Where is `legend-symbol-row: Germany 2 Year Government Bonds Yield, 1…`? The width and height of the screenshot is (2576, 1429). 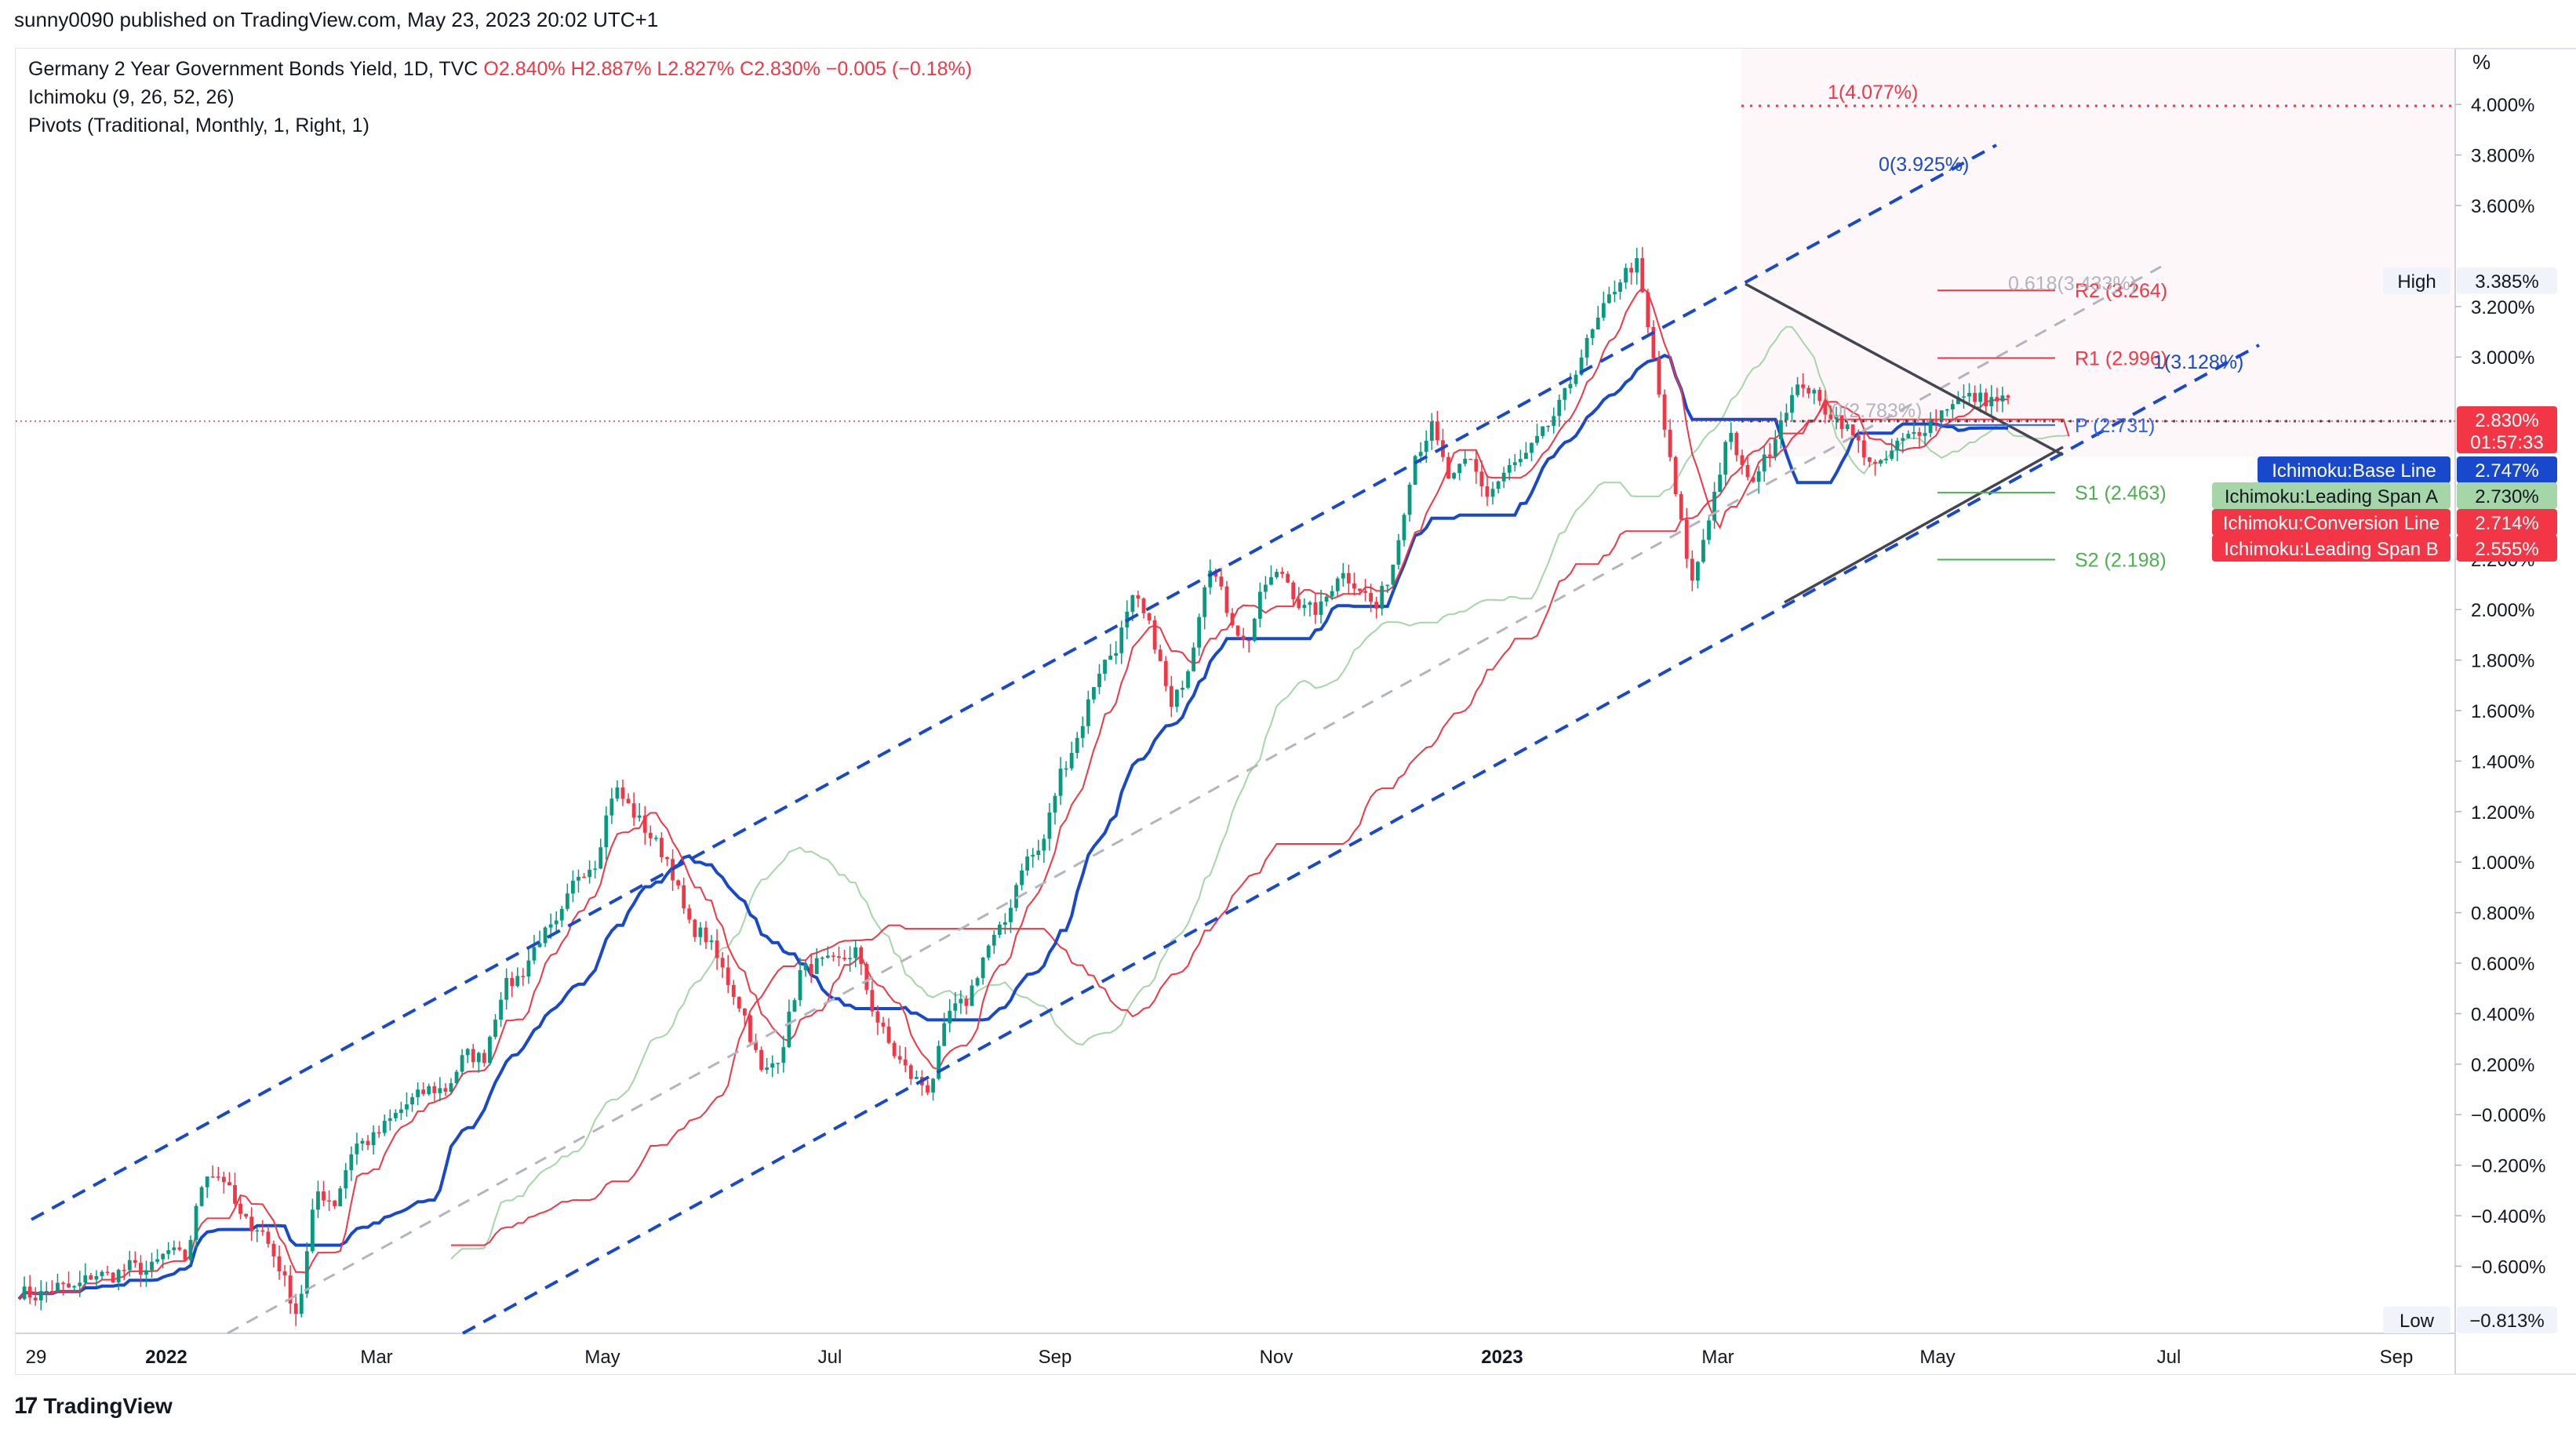
legend-symbol-row: Germany 2 Year Government Bonds Yield, 1… is located at coordinates (500, 69).